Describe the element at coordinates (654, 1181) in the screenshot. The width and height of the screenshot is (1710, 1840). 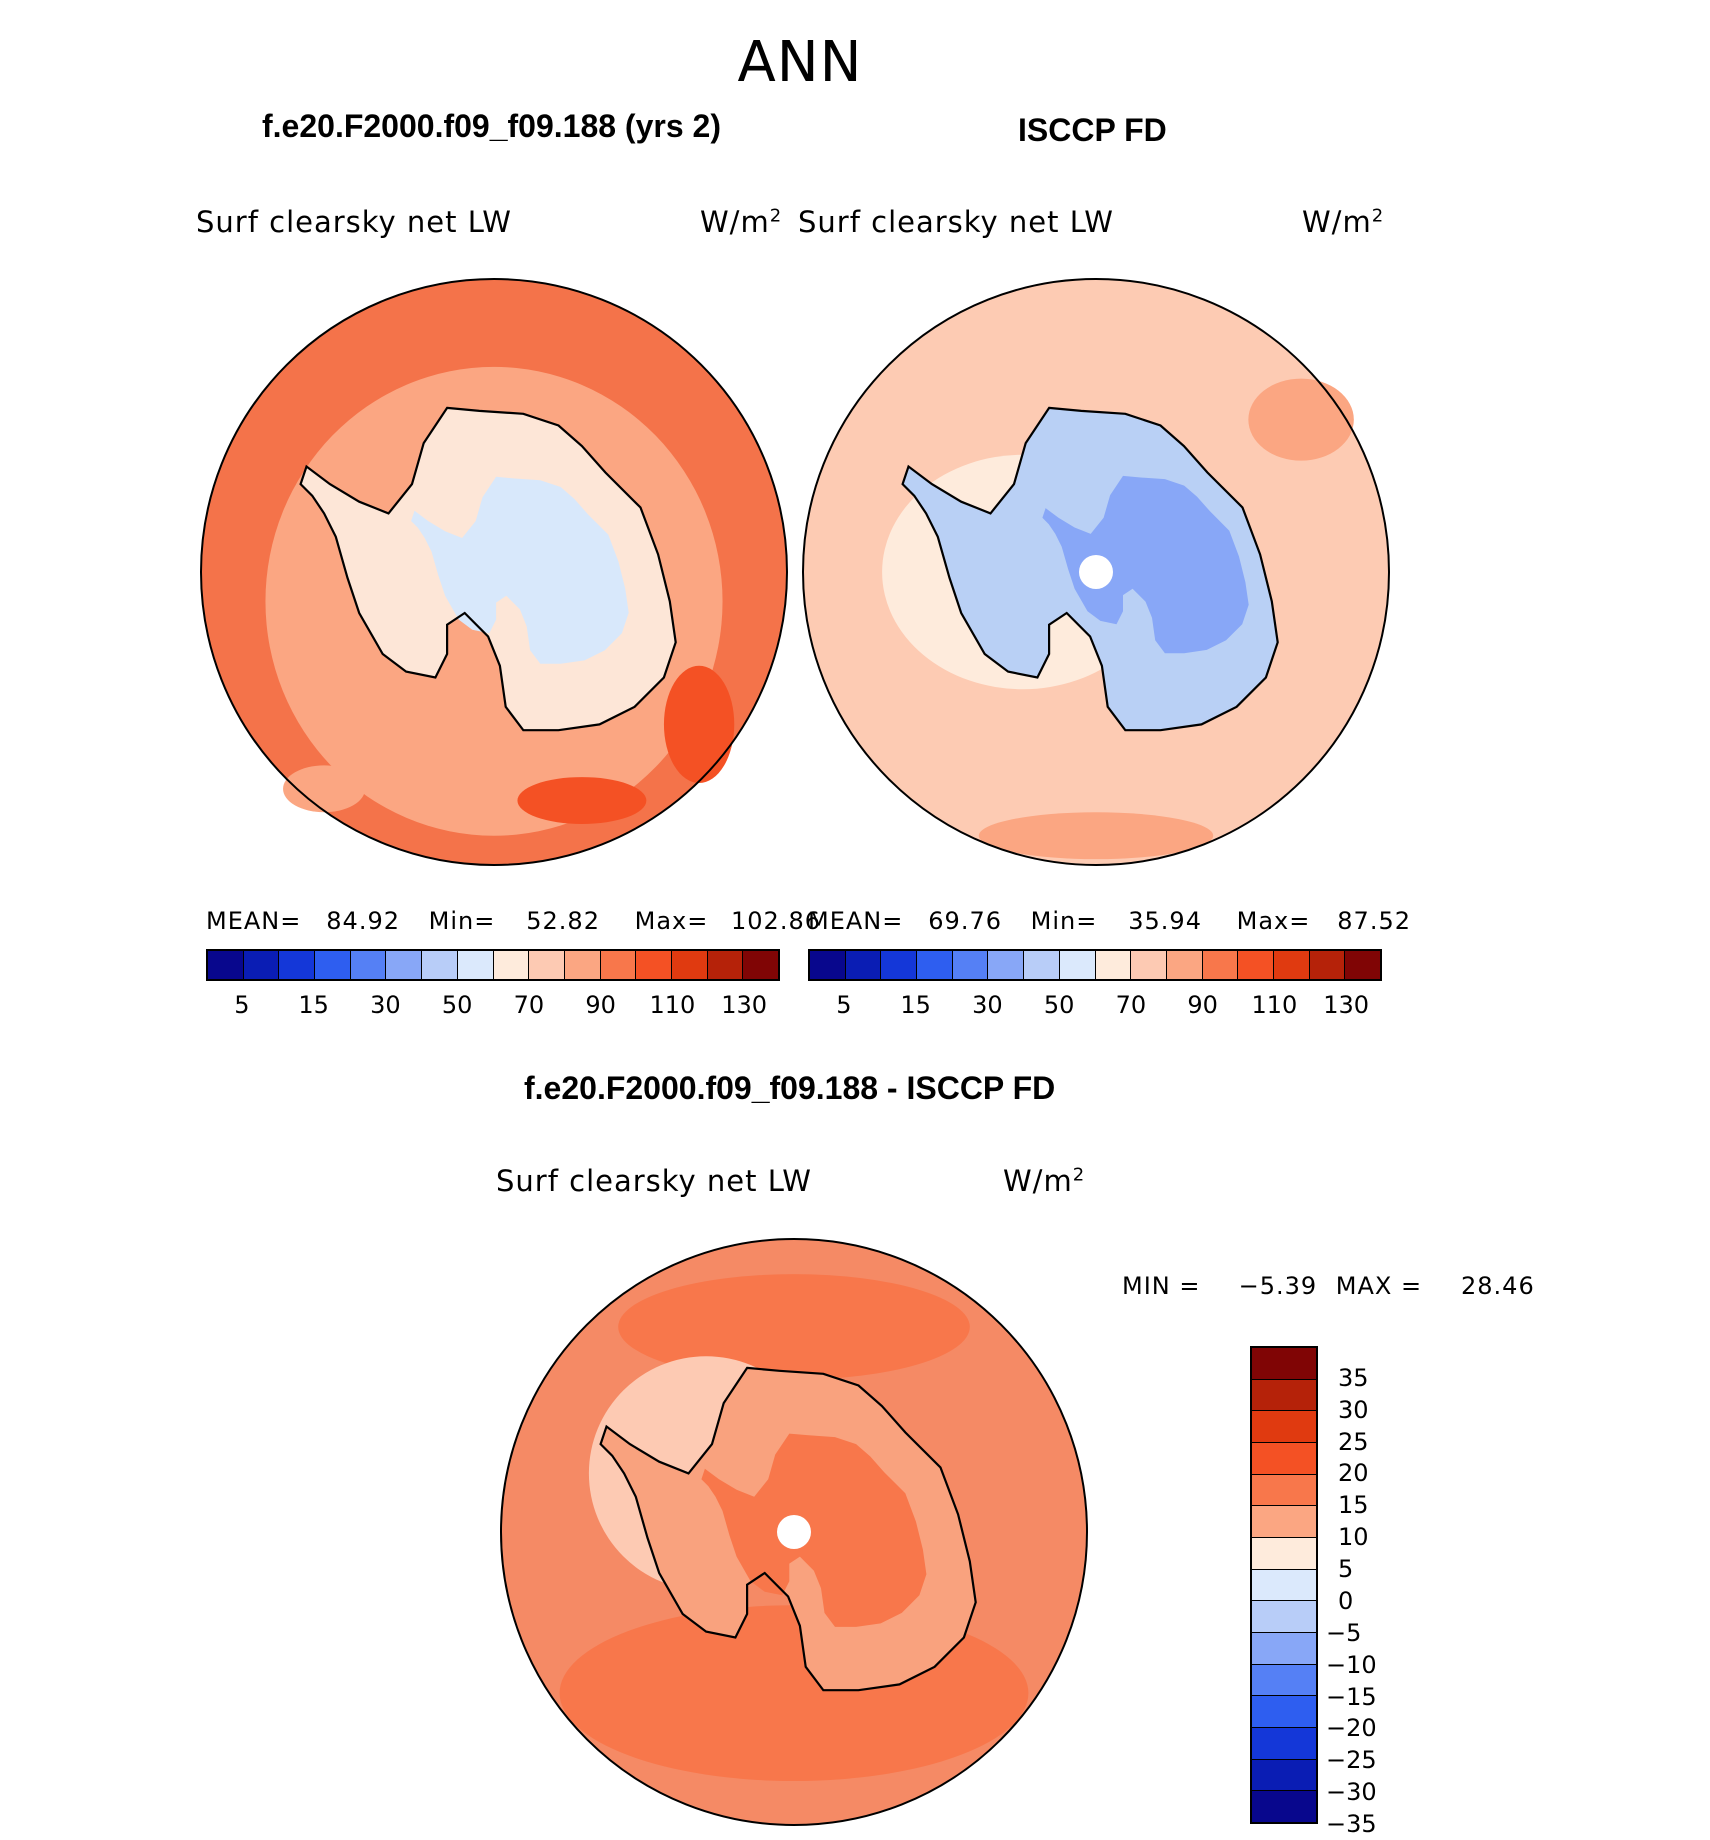
I see `panel-3-variable-label: Surf clearsky net LW` at that location.